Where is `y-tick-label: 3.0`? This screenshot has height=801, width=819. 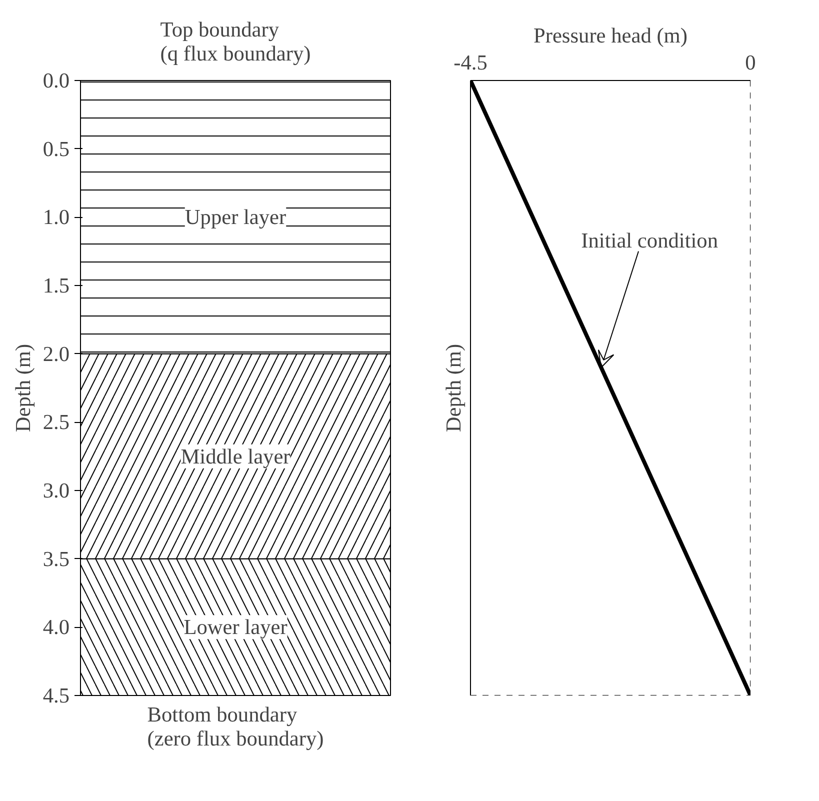 y-tick-label: 3.0 is located at coordinates (56, 490).